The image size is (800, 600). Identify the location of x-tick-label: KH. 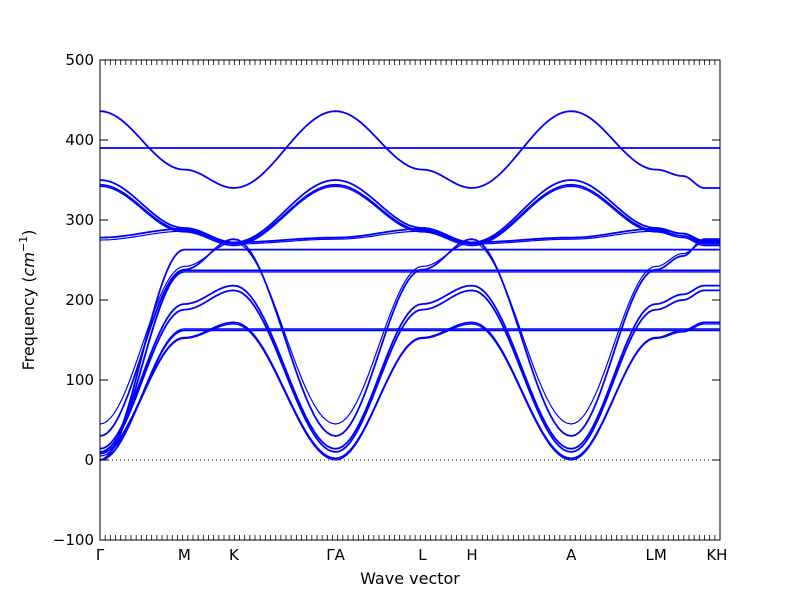
(716, 555).